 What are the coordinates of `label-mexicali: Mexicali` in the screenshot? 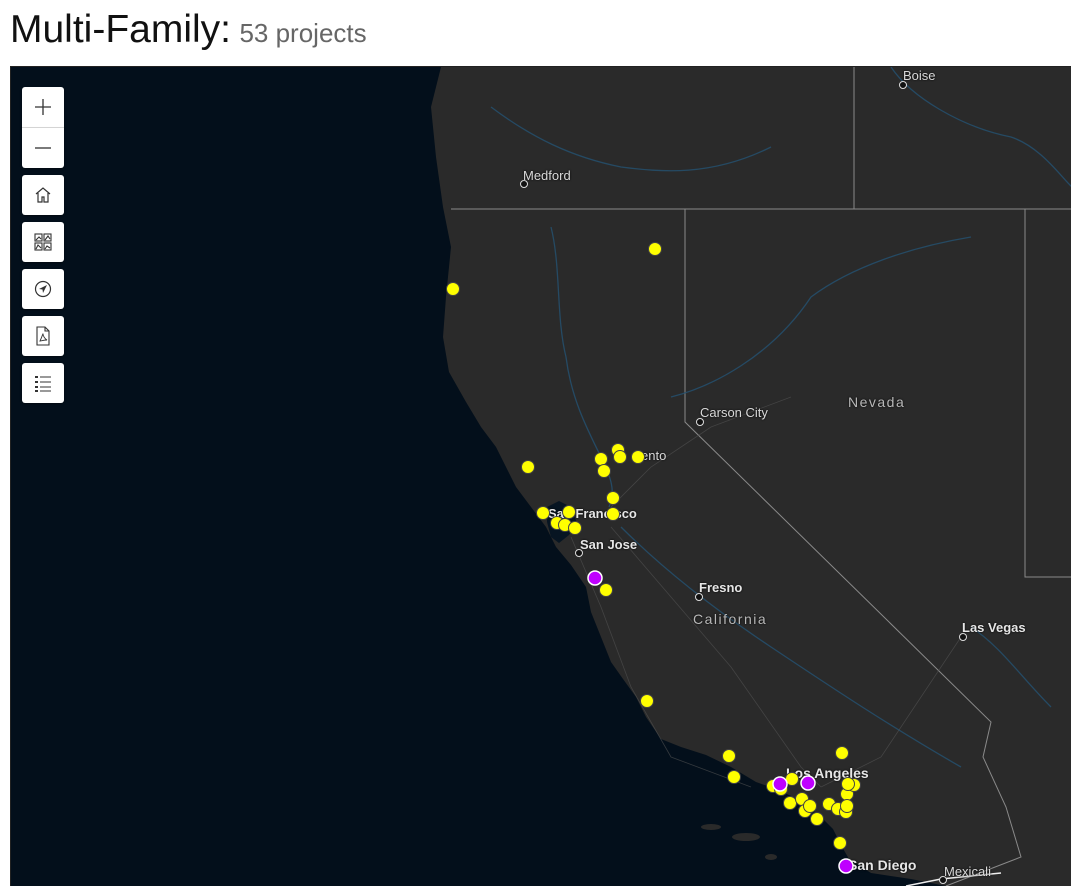 It's located at (967, 871).